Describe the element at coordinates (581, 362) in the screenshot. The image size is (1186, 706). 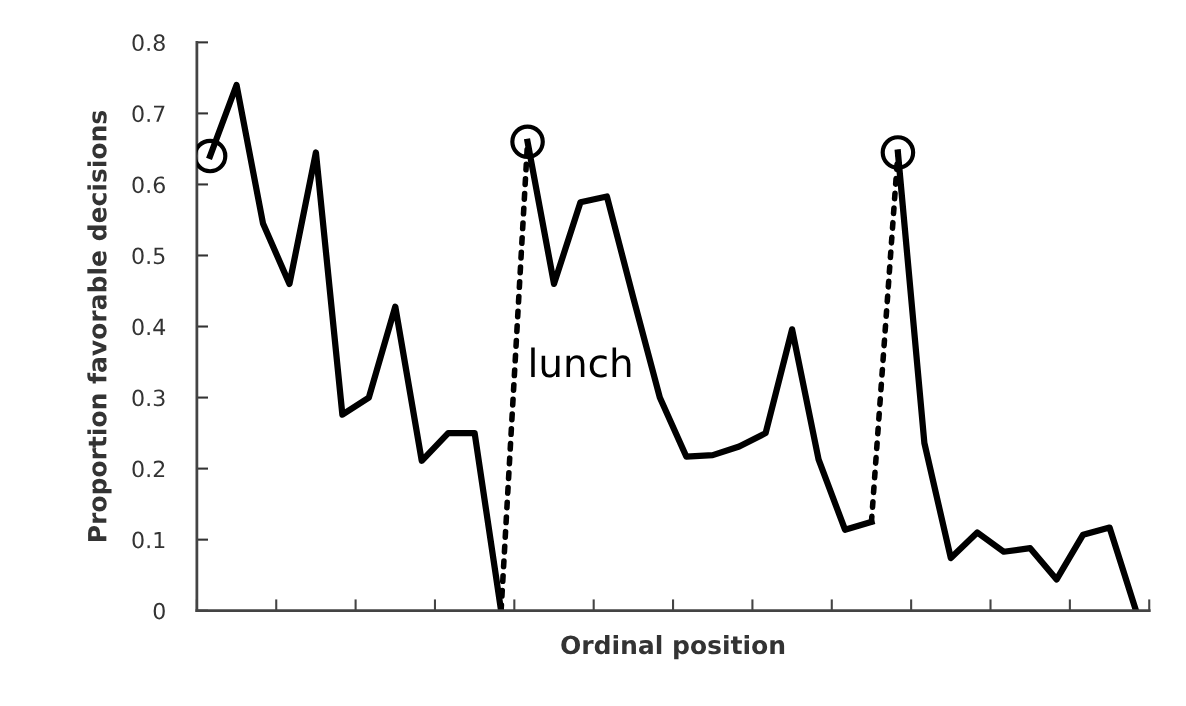
I see `annotation: lunch` at that location.